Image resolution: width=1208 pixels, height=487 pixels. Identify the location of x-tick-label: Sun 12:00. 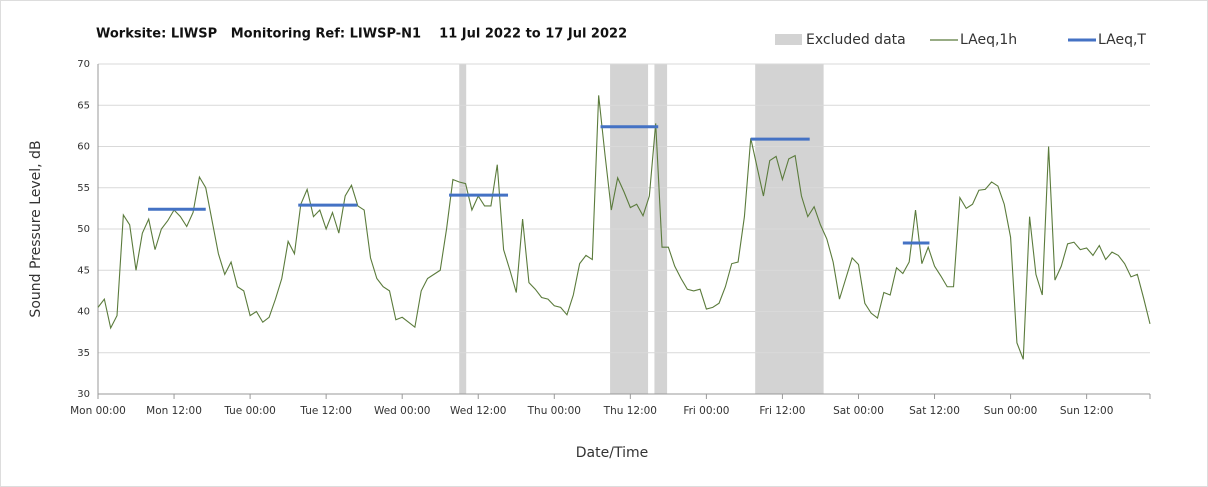
(1087, 411).